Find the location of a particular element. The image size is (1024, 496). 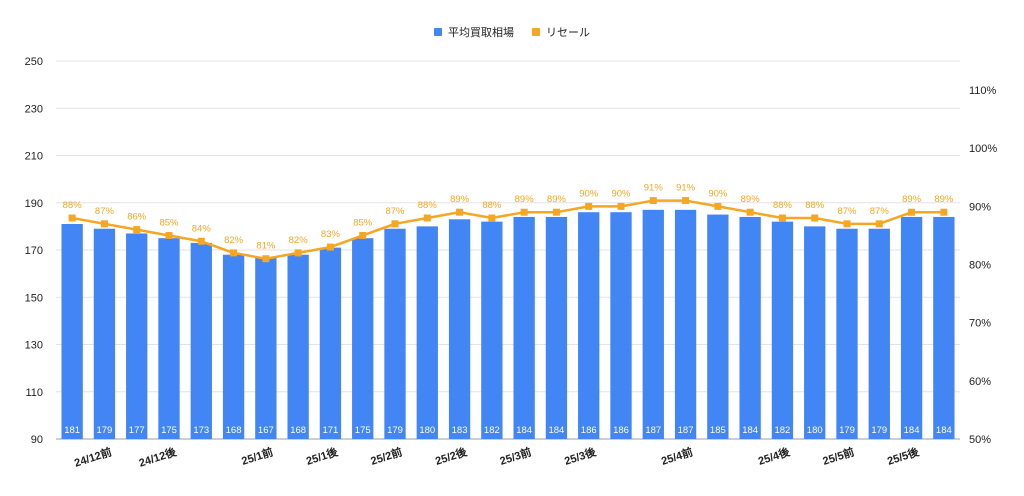

y-tick-label: 190 is located at coordinates (34, 204).